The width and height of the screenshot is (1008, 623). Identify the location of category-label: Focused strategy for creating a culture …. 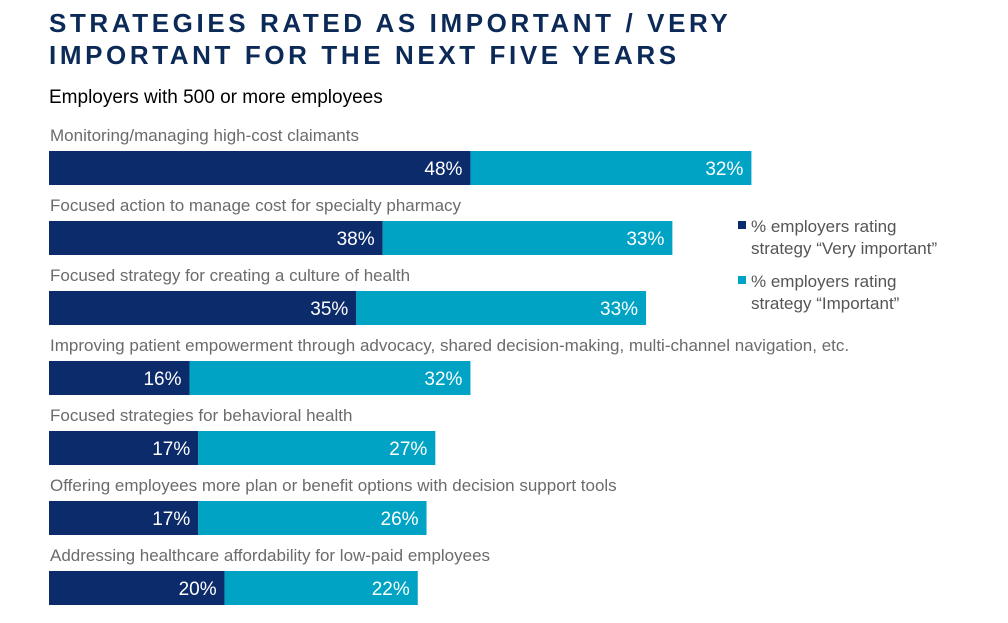
(230, 275).